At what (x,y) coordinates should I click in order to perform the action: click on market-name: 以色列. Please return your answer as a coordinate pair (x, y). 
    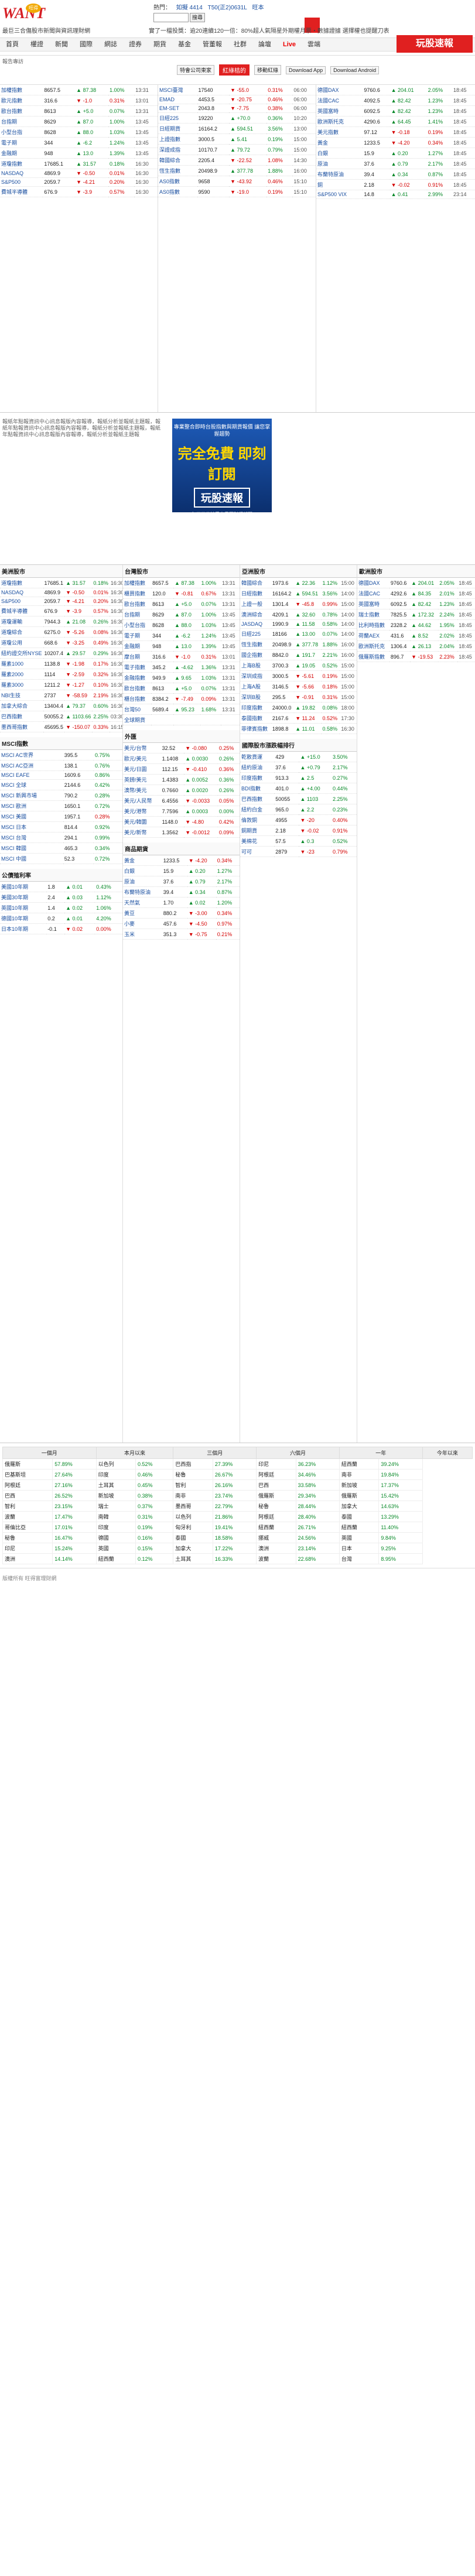
    Looking at the image, I should click on (116, 1463).